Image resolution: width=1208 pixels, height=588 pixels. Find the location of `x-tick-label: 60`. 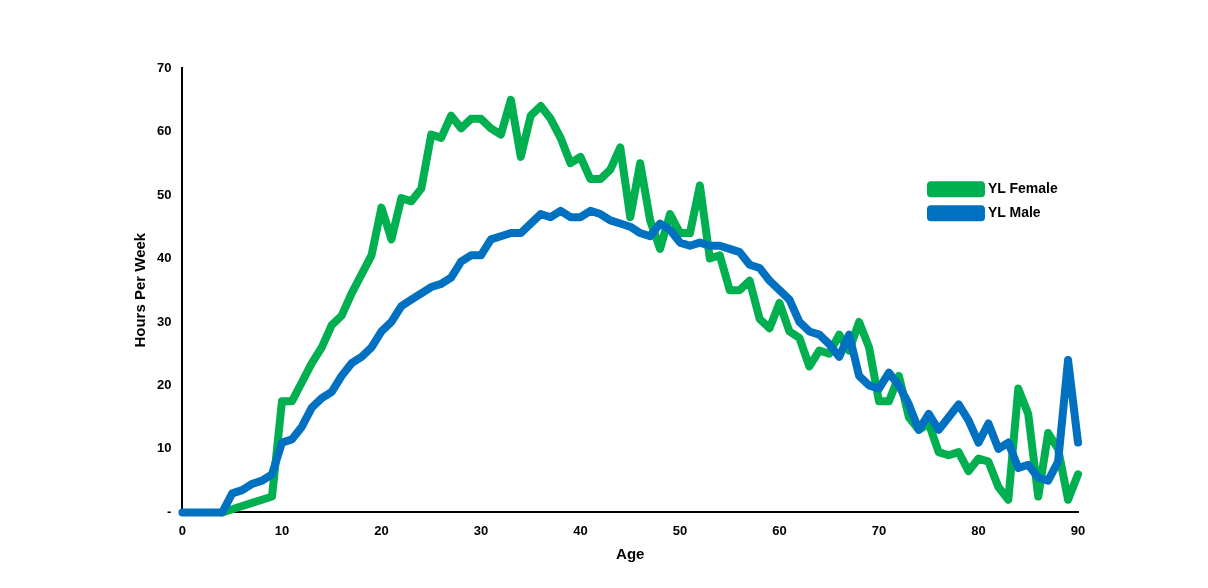

x-tick-label: 60 is located at coordinates (779, 530).